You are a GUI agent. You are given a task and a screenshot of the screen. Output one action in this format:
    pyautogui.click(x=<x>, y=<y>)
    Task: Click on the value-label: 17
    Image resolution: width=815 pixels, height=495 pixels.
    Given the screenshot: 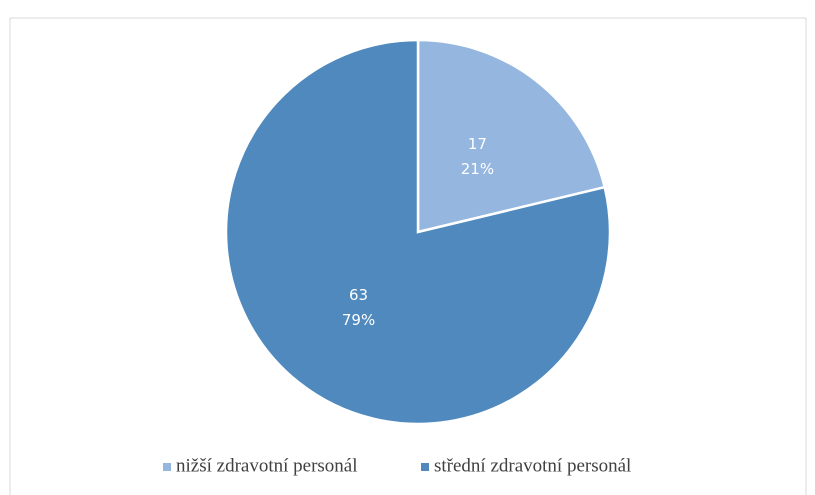 What is the action you would take?
    pyautogui.click(x=477, y=144)
    